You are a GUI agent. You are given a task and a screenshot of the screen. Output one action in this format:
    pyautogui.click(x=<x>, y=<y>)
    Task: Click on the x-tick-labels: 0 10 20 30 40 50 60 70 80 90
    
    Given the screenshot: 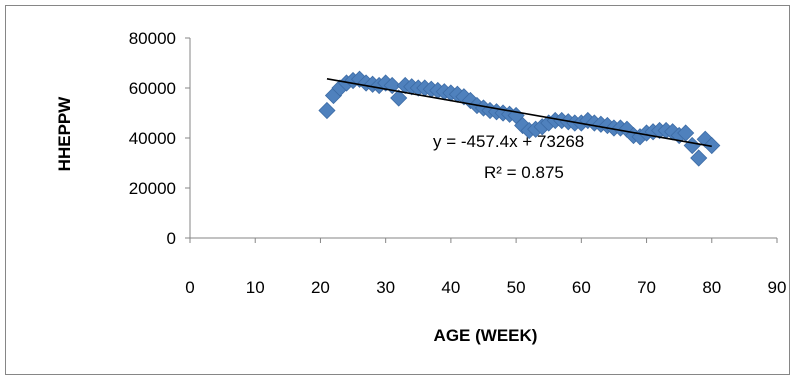 What is the action you would take?
    pyautogui.click(x=485, y=287)
    